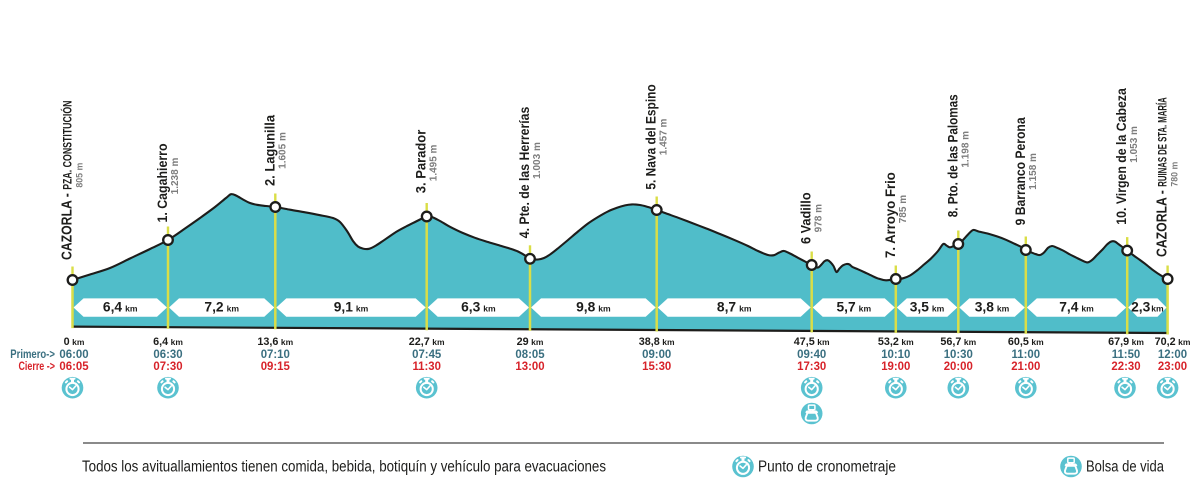 Image resolution: width=1200 pixels, height=482 pixels. What do you see at coordinates (275, 354) in the screenshot?
I see `svg-text: 07:10` at bounding box center [275, 354].